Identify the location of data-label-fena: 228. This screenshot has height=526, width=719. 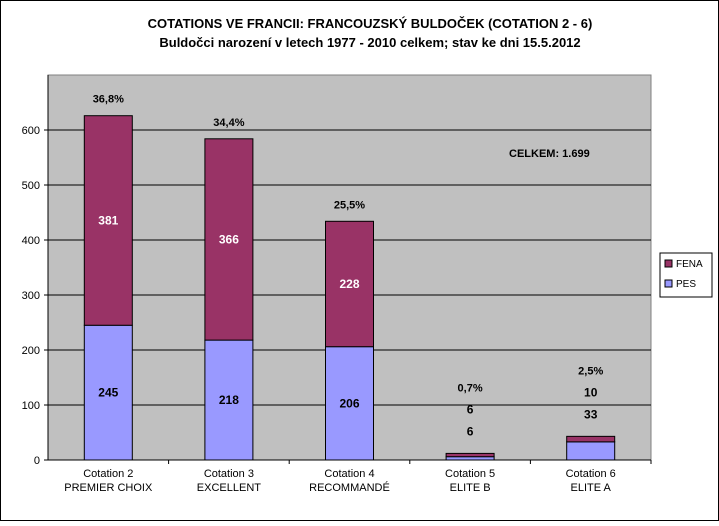
(349, 284).